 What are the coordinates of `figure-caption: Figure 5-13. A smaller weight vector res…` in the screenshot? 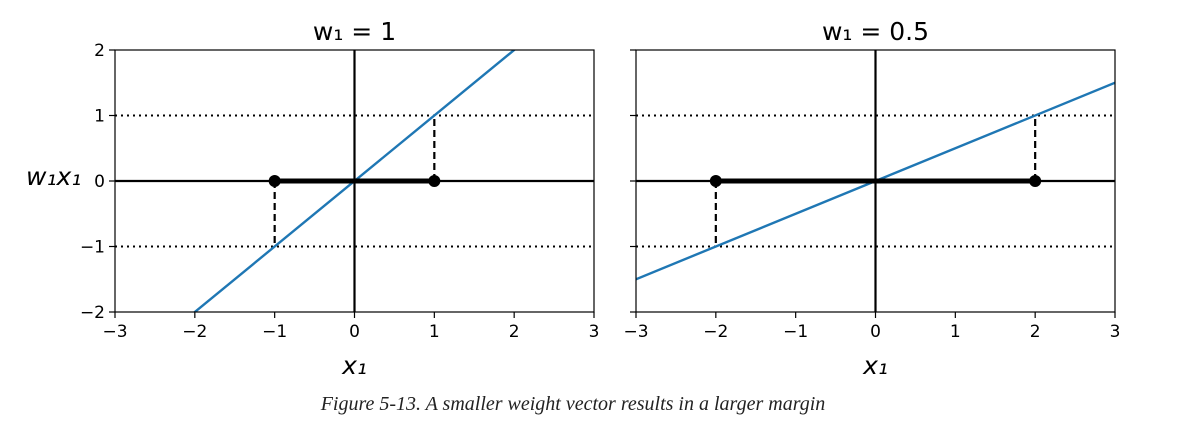 It's located at (573, 404).